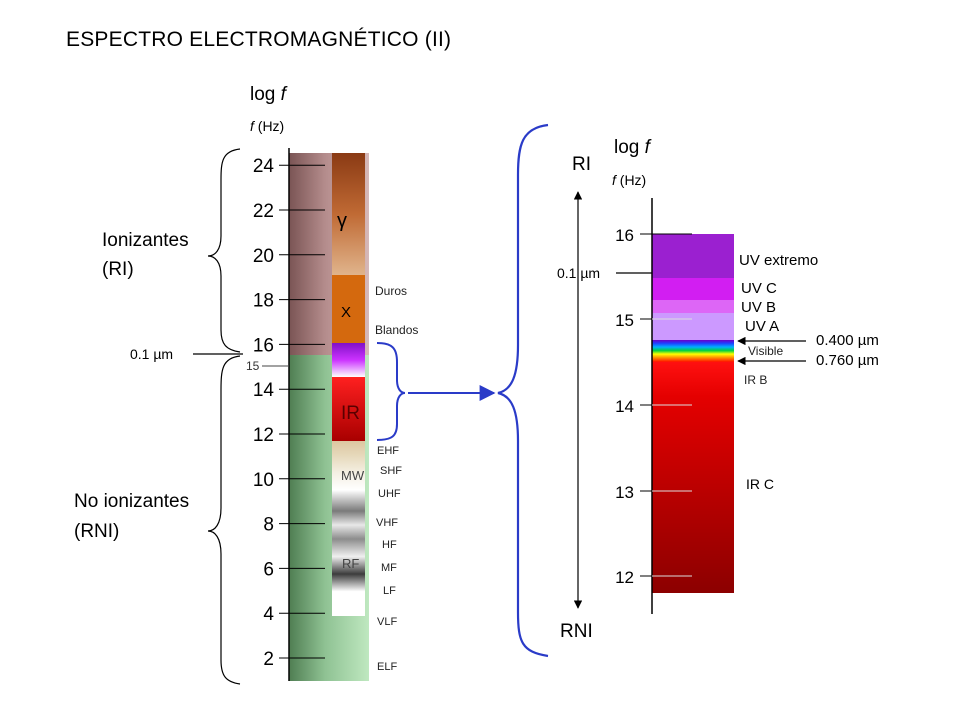 The image size is (960, 720). What do you see at coordinates (391, 471) in the screenshot?
I see `radio-label-shf: SHF` at bounding box center [391, 471].